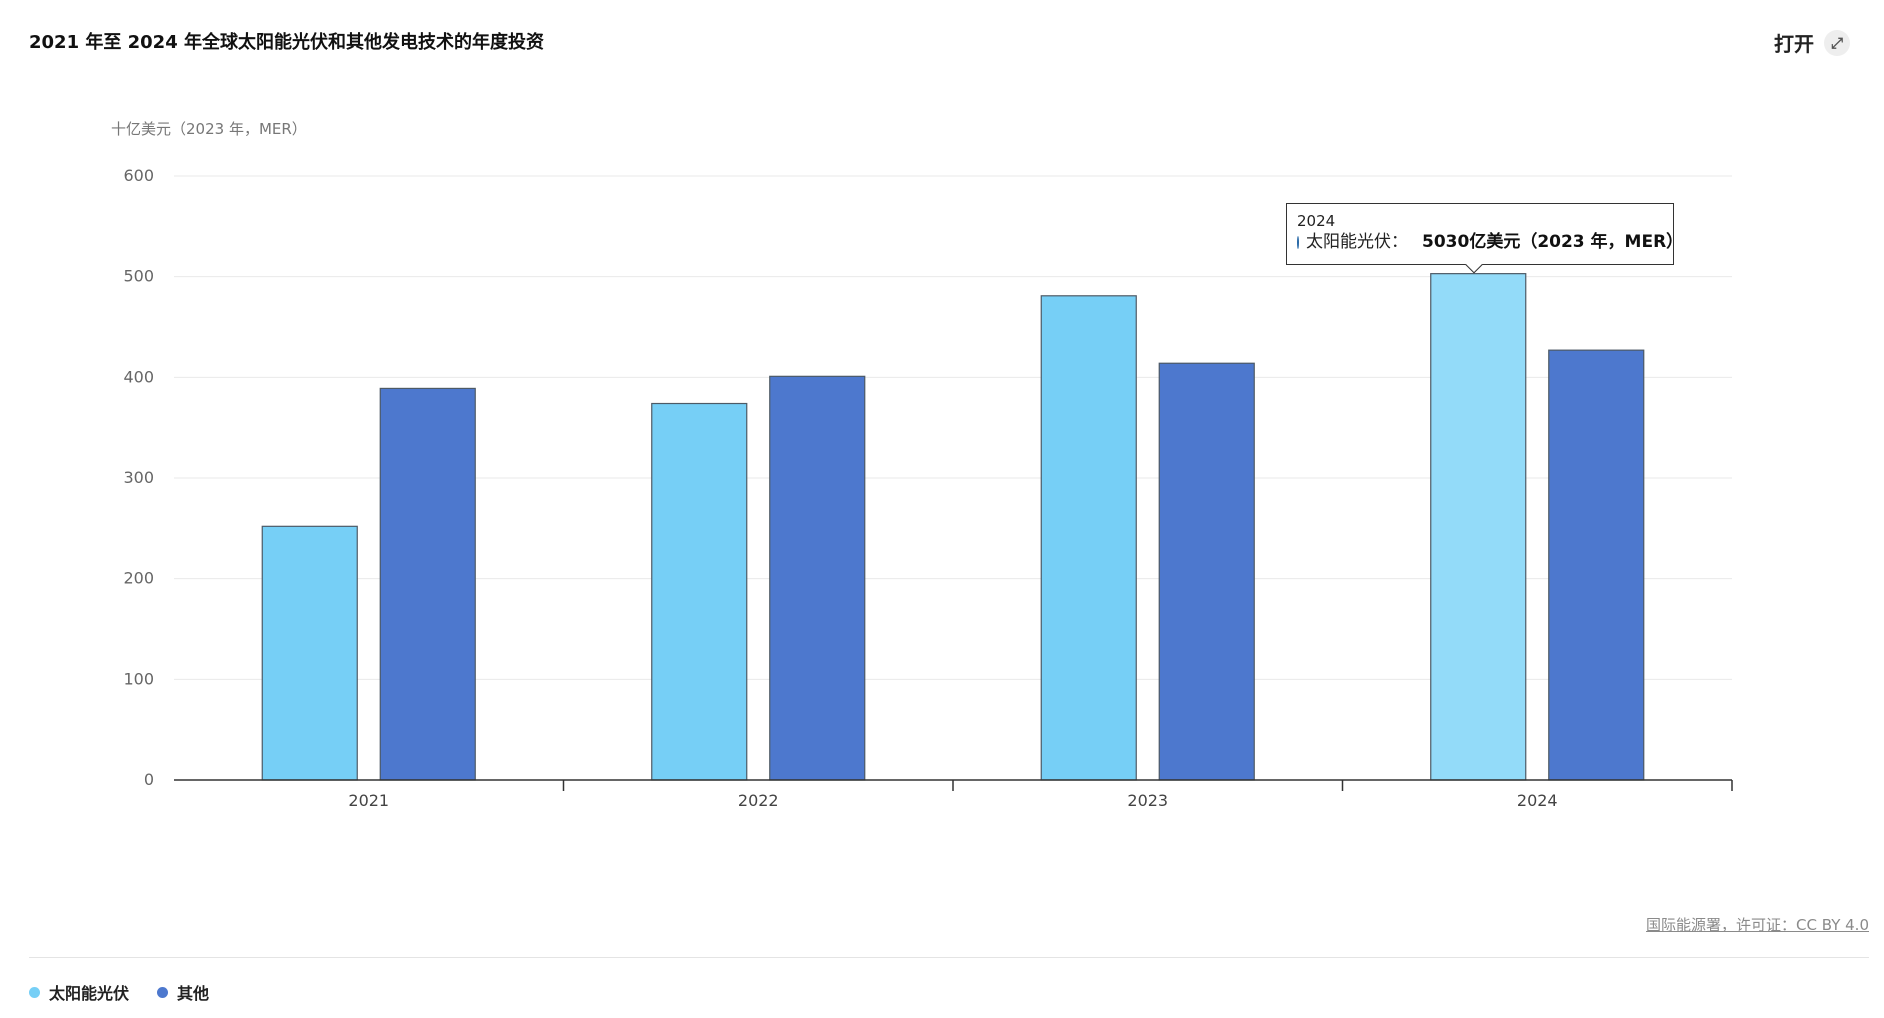  Describe the element at coordinates (1316, 221) in the screenshot. I see `tooltip-year: 2024` at that location.